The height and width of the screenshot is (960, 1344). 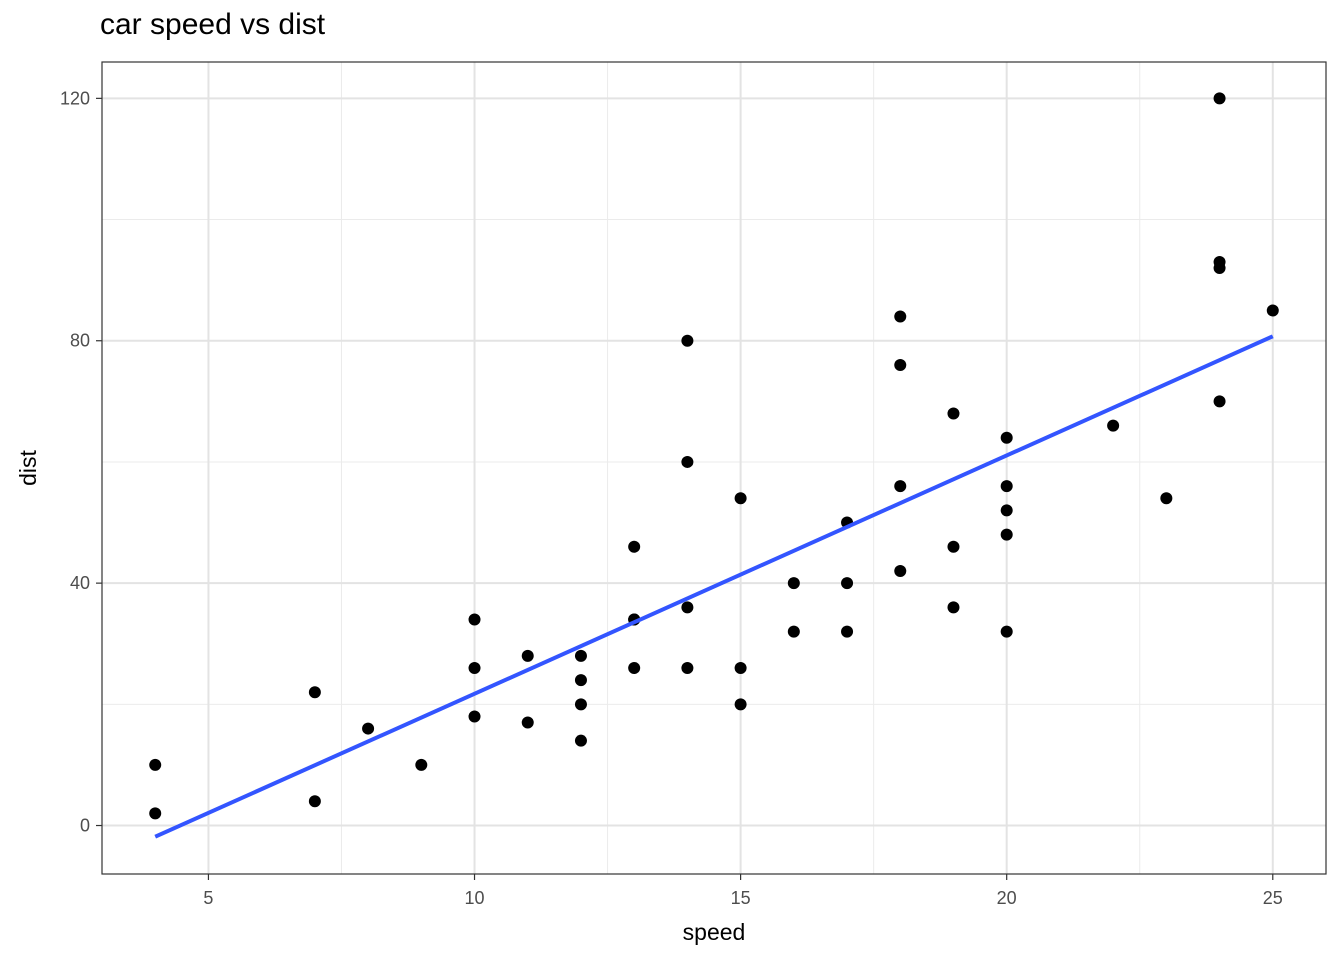 I want to click on x-tick-label: 25, so click(x=1273, y=898).